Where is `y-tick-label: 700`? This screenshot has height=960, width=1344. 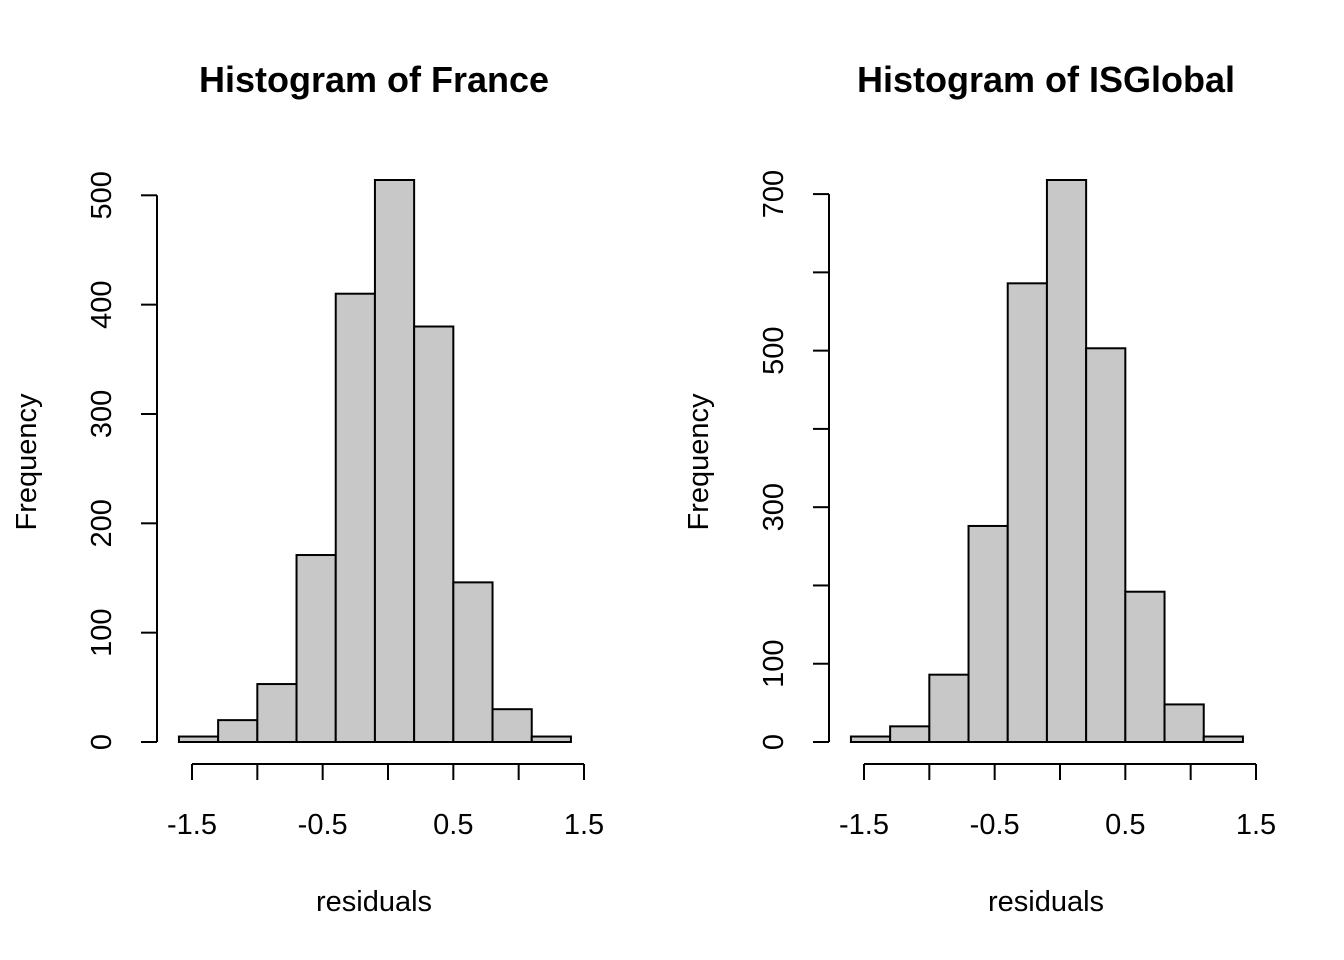 y-tick-label: 700 is located at coordinates (774, 194).